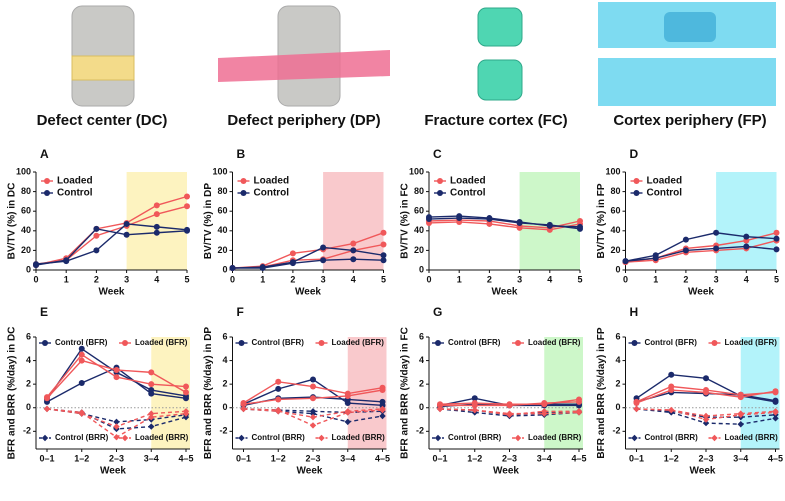 This screenshot has height=501, width=785. I want to click on x-tick-label: 4–5, so click(382, 458).